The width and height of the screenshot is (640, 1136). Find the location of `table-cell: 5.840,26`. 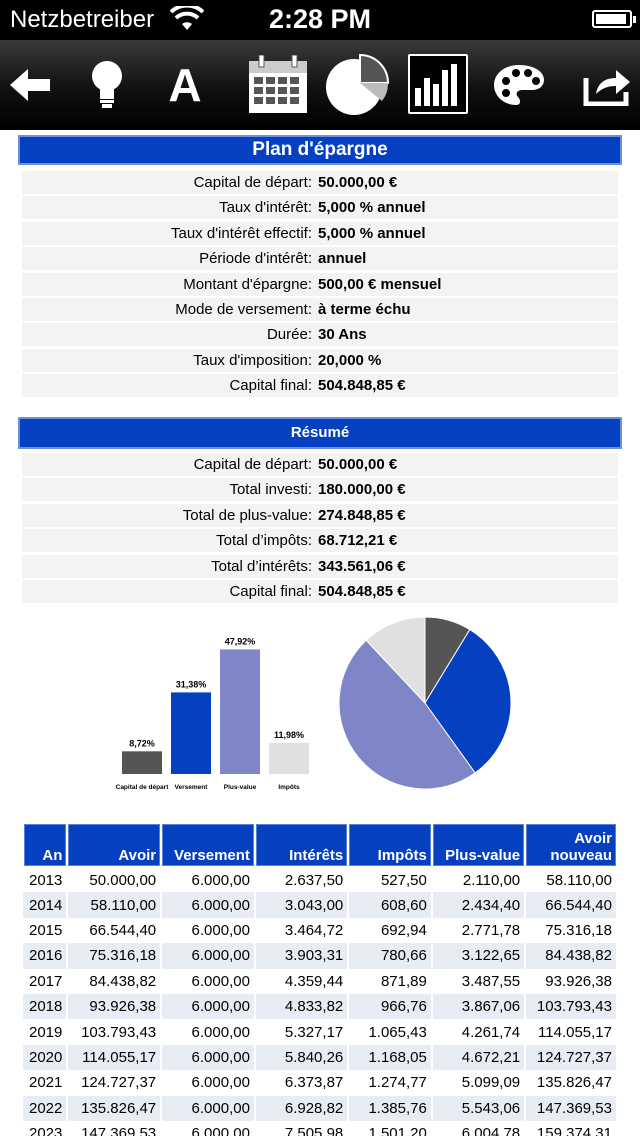

table-cell: 5.840,26 is located at coordinates (302, 1057).